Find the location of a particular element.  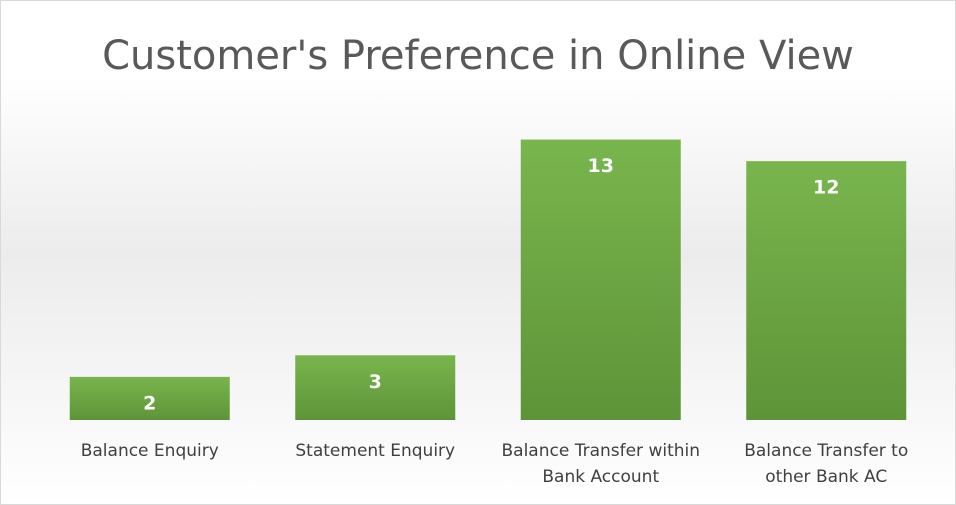

value-label: 13 is located at coordinates (601, 166).